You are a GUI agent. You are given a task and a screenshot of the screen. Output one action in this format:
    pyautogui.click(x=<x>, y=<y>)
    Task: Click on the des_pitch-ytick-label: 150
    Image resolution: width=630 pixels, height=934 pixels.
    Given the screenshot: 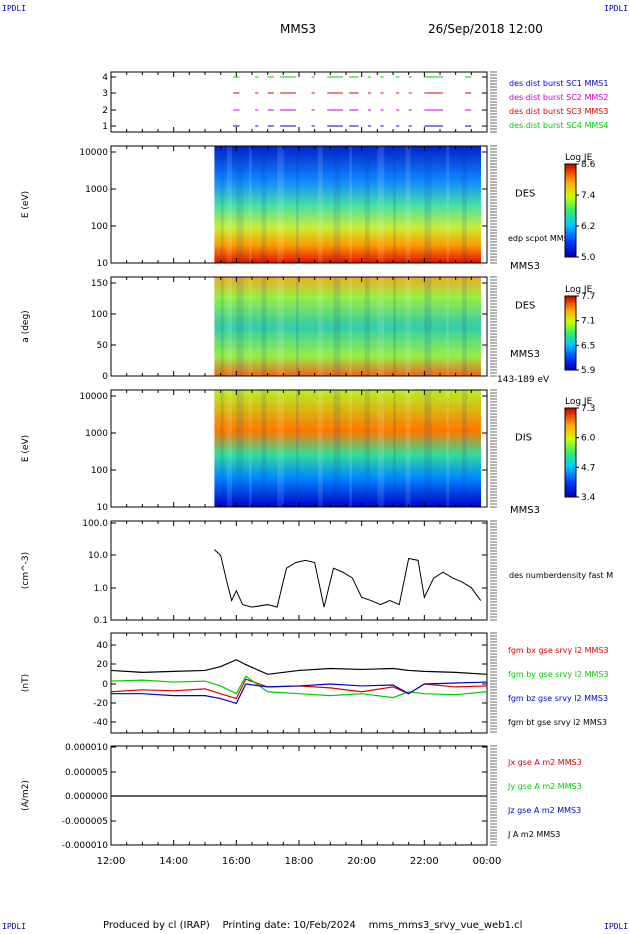 What is the action you would take?
    pyautogui.click(x=99, y=284)
    